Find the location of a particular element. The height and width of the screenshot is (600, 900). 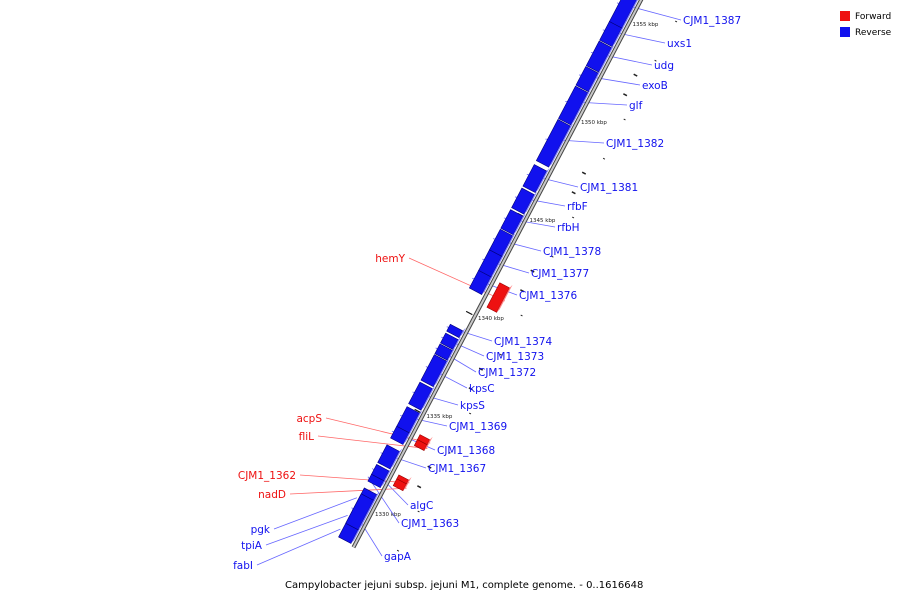

gene-label: CJM1_1377 is located at coordinates (560, 274).